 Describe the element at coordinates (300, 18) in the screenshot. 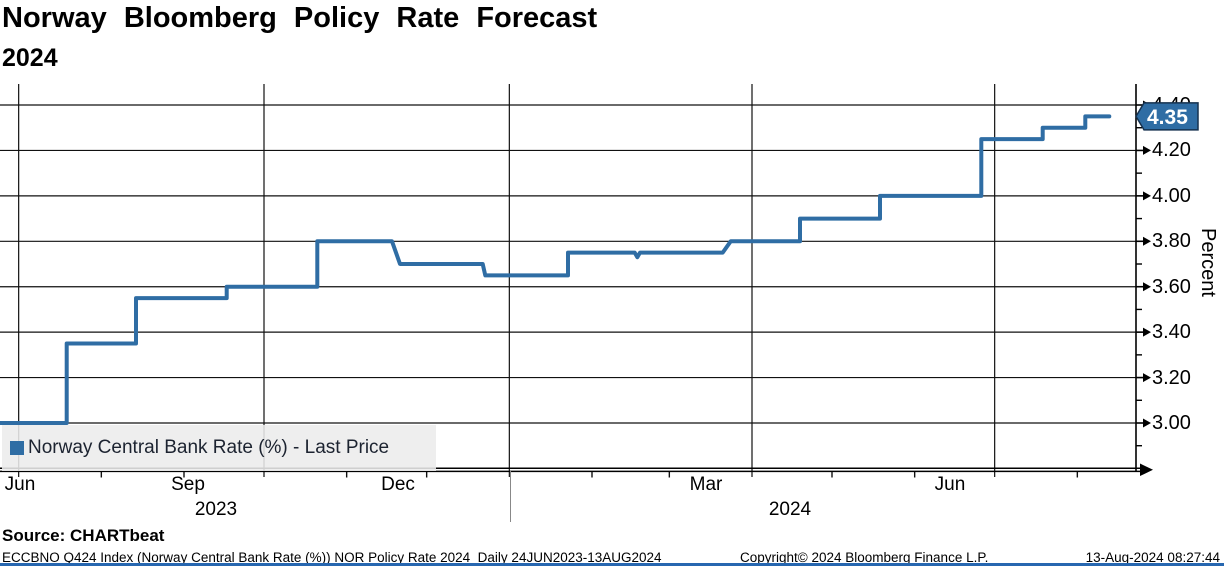

I see `page-title: Norway Bloomberg Policy Rate Forecast` at that location.